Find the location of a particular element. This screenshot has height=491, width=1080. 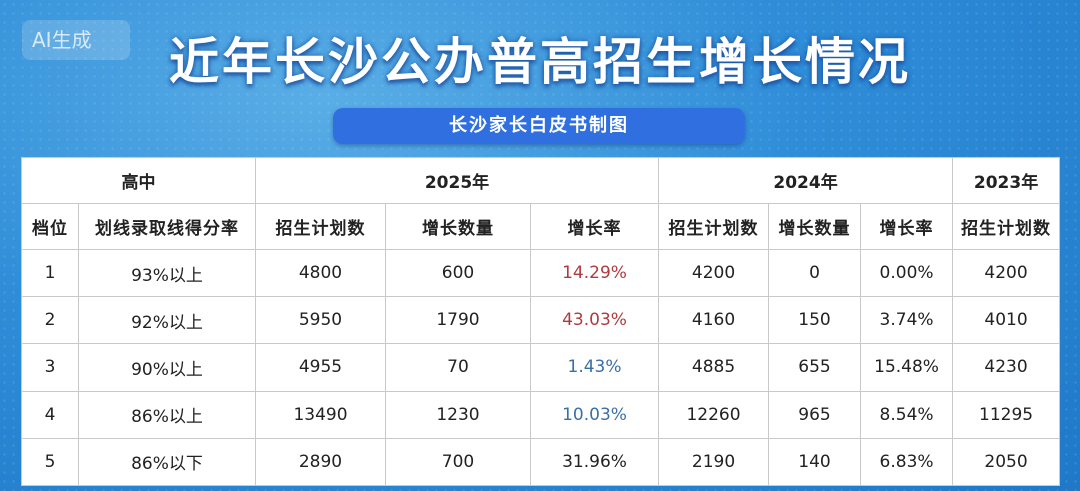

cell-plan-2024: 4200 is located at coordinates (714, 273).